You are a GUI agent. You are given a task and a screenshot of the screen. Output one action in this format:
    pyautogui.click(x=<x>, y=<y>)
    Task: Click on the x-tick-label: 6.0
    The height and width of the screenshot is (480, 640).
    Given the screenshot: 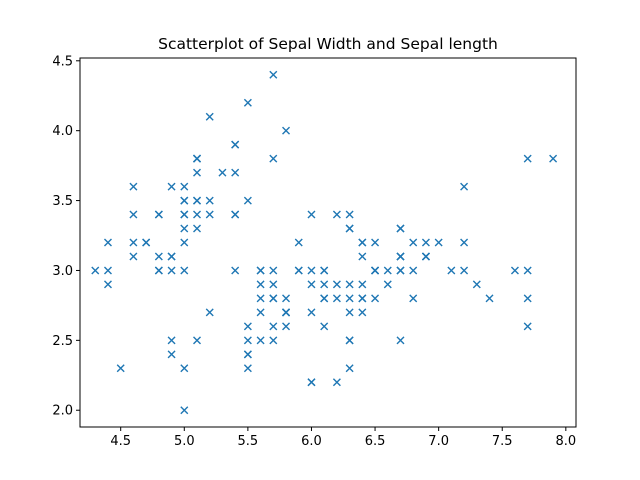 What is the action you would take?
    pyautogui.click(x=311, y=441)
    